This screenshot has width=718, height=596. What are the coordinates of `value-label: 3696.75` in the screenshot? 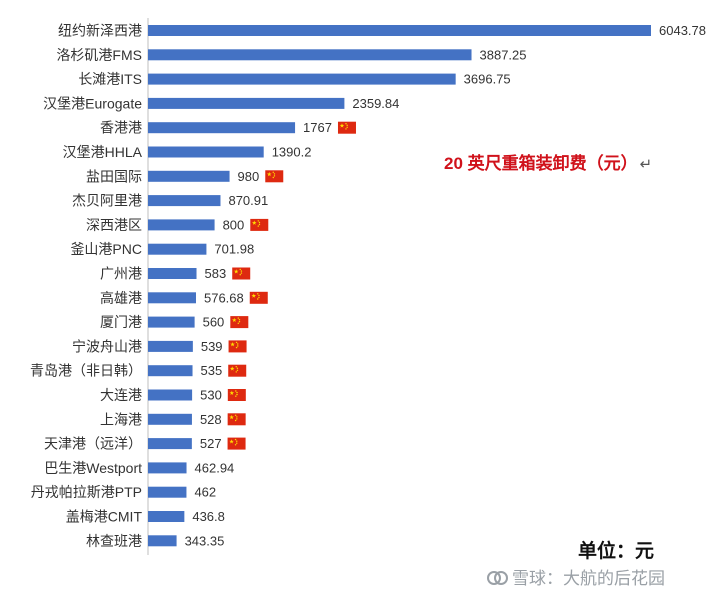 It's located at (487, 79).